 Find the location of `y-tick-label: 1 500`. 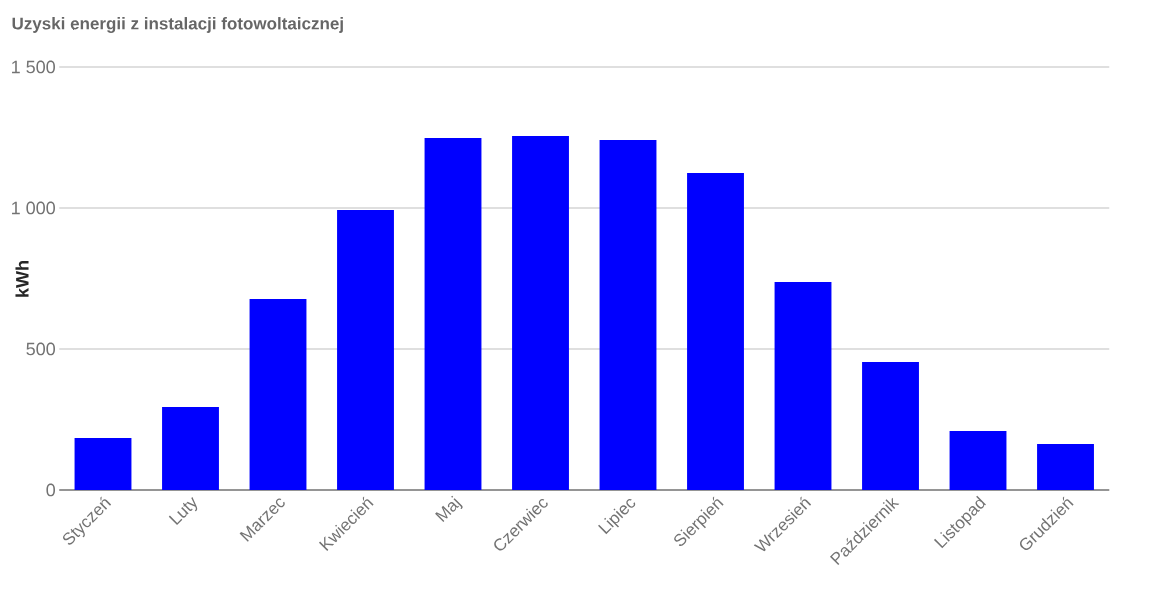

y-tick-label: 1 500 is located at coordinates (33, 67).